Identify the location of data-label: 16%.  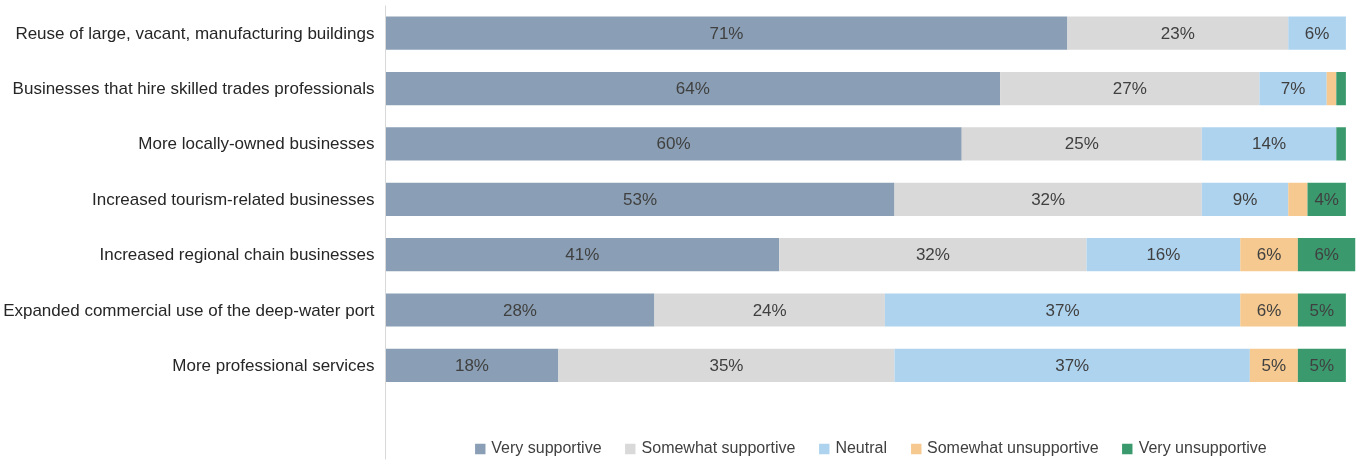
(1163, 255).